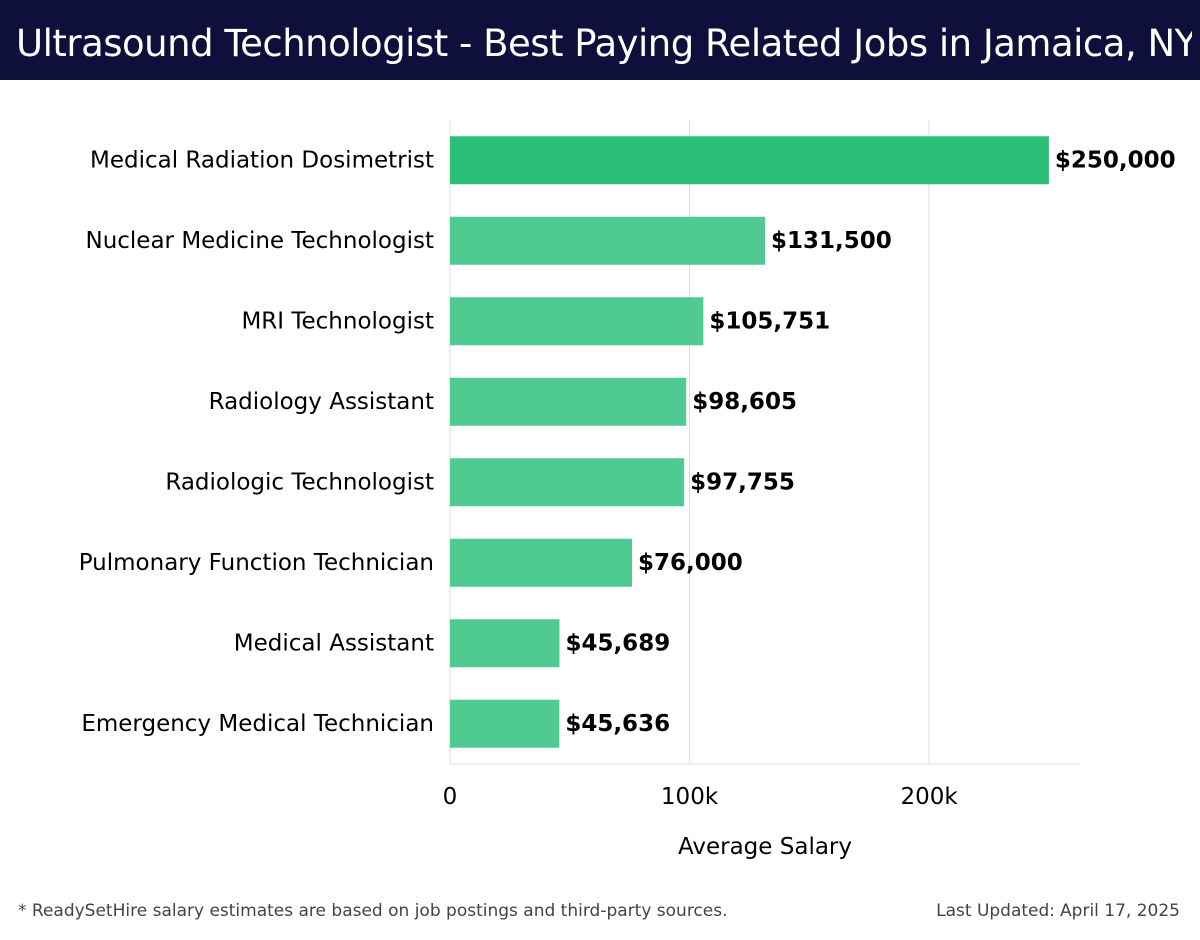 Image resolution: width=1200 pixels, height=940 pixels. I want to click on value-label: $131,500, so click(831, 241).